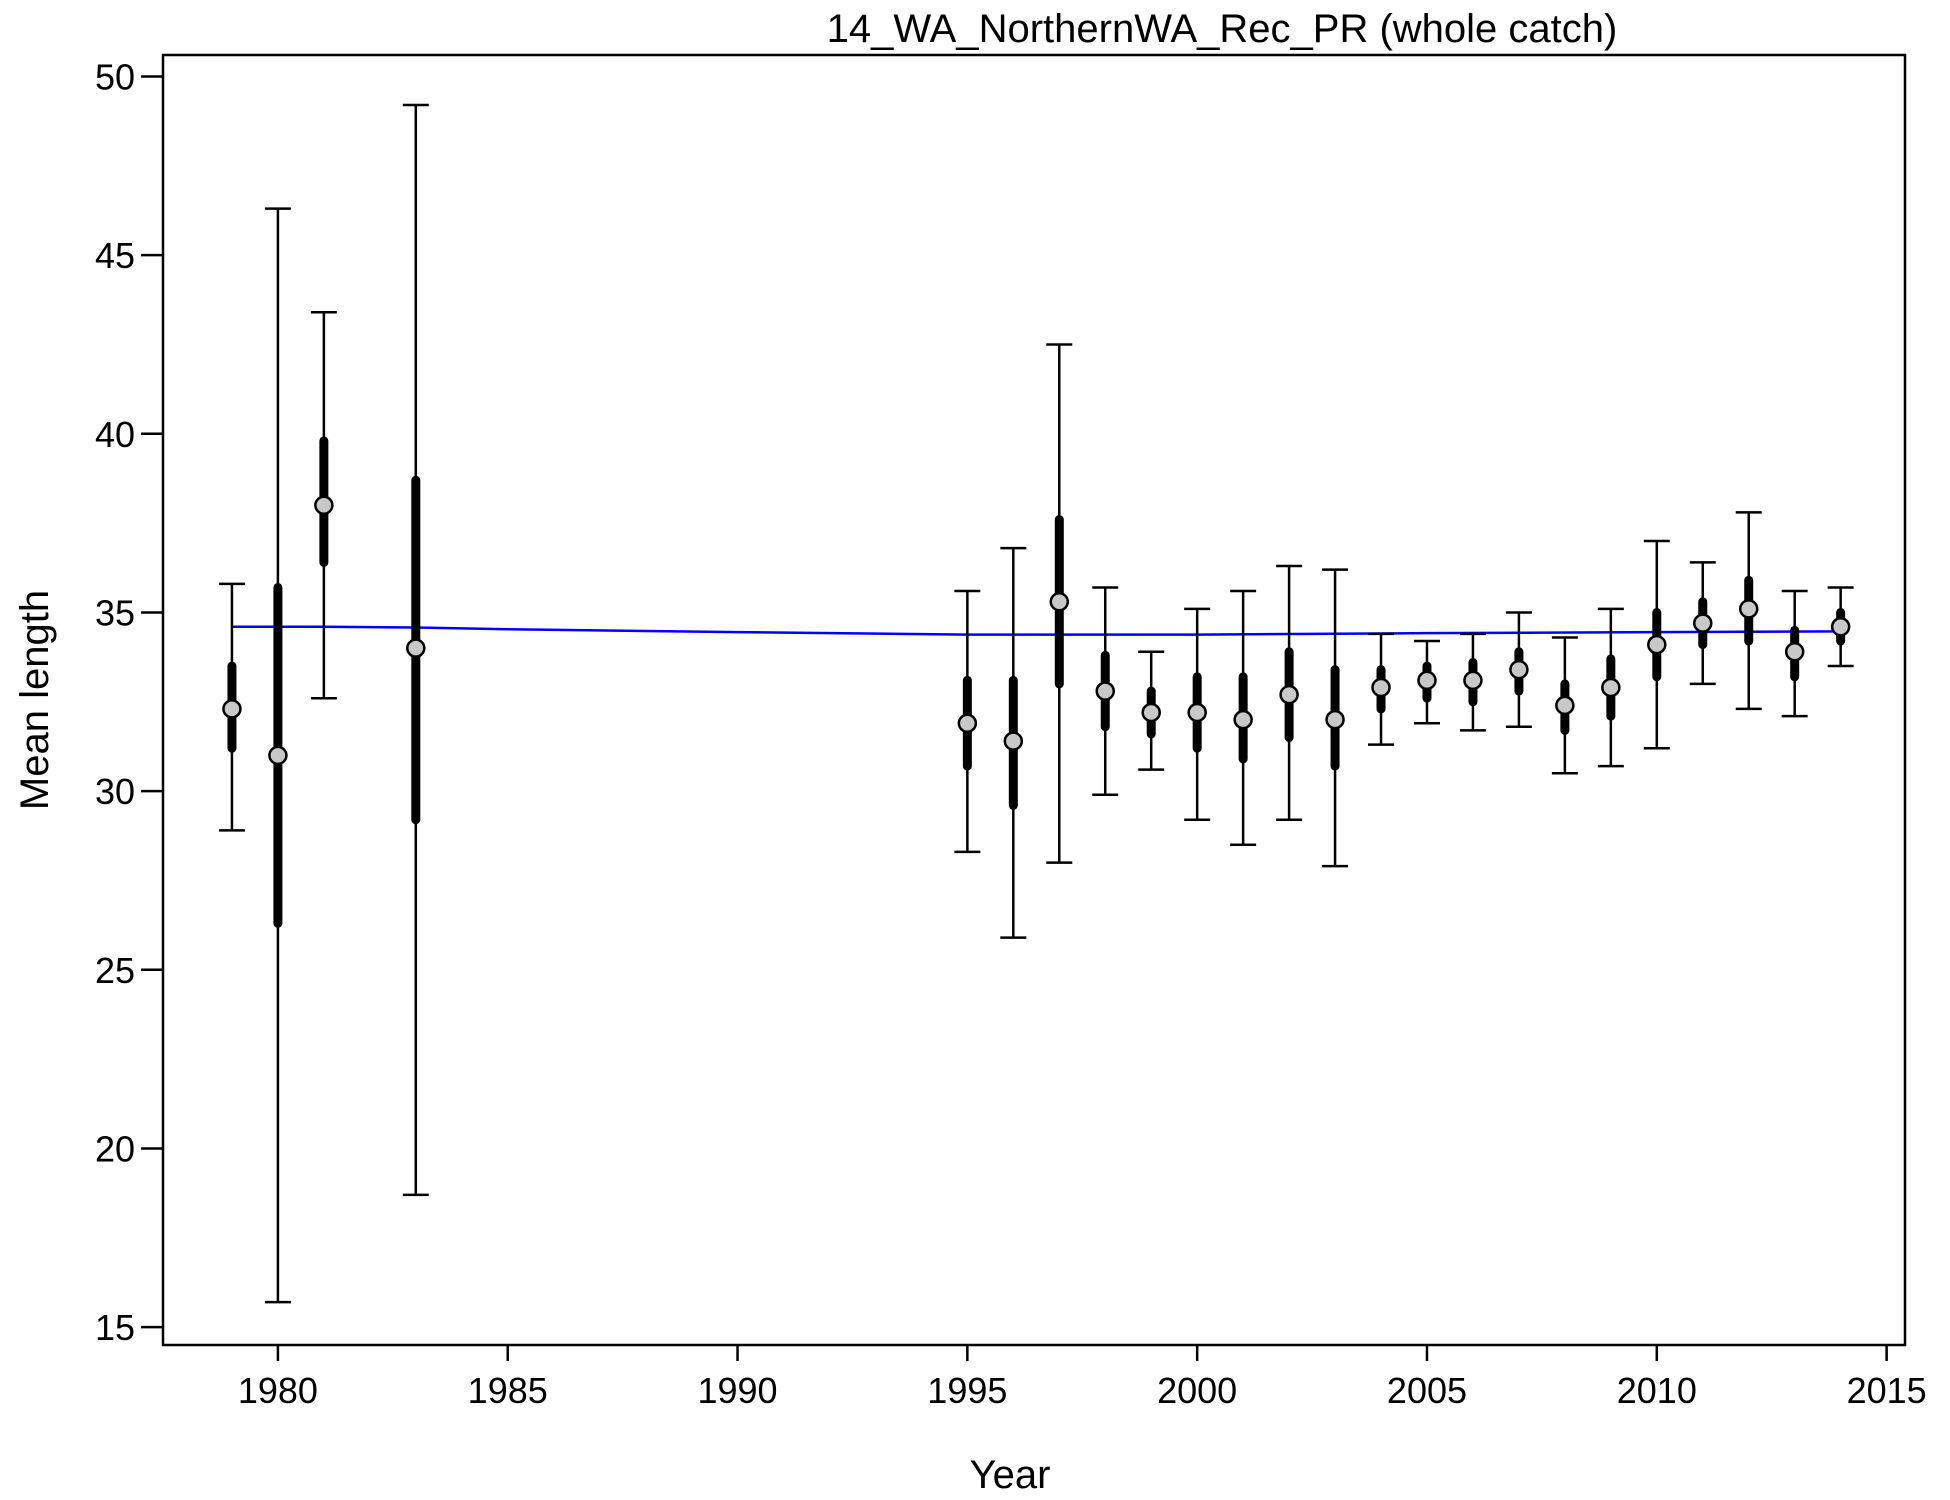 Image resolution: width=1950 pixels, height=1500 pixels. What do you see at coordinates (115, 612) in the screenshot?
I see `y-tick-label: 35` at bounding box center [115, 612].